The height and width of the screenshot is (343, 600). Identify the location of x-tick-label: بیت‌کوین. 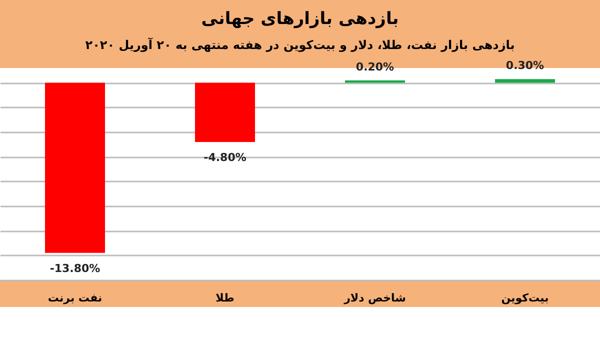
(525, 298).